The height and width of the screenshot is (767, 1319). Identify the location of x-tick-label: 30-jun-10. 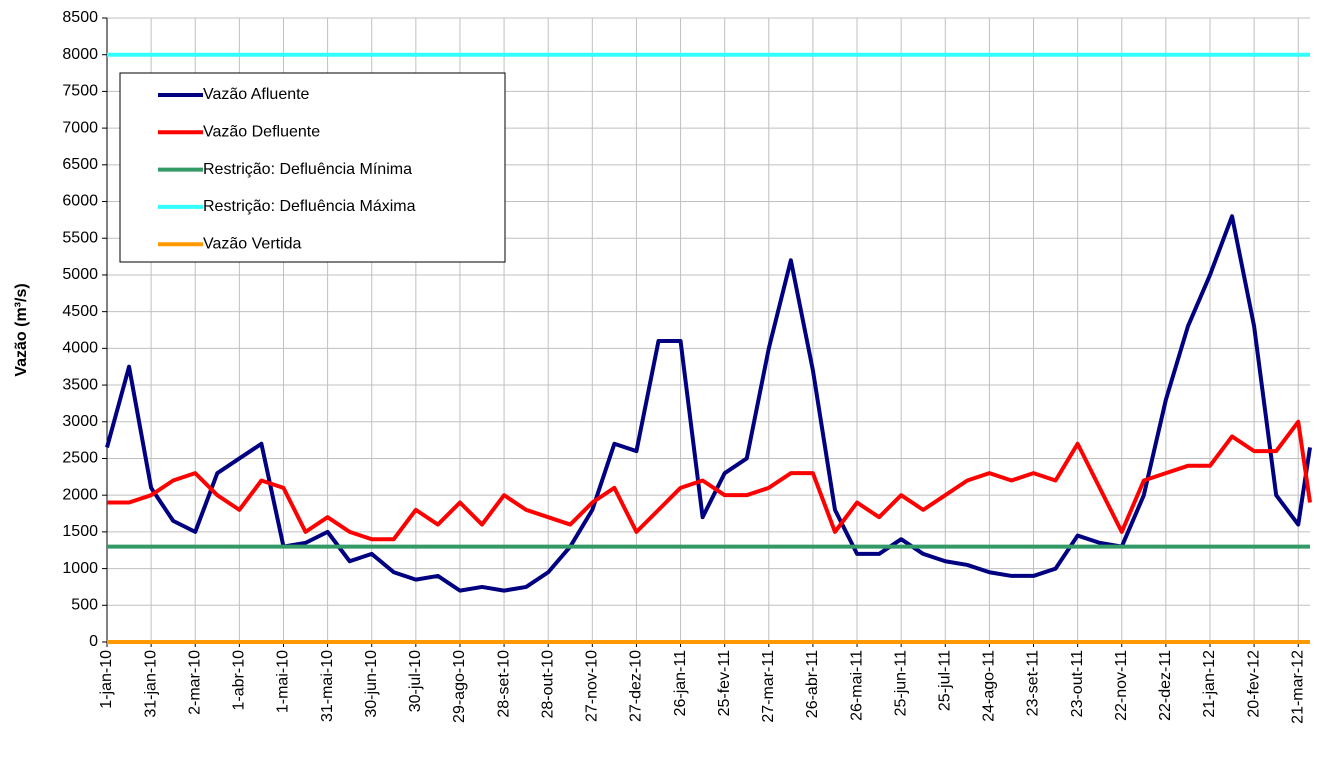
(371, 684).